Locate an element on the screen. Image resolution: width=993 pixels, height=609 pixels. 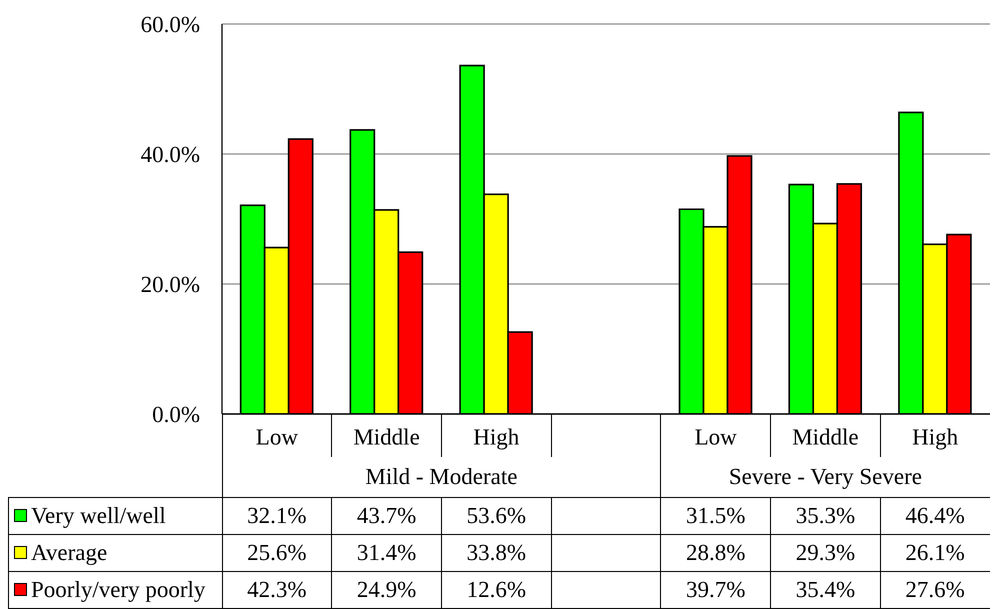
data-label: 35.4% is located at coordinates (826, 589).